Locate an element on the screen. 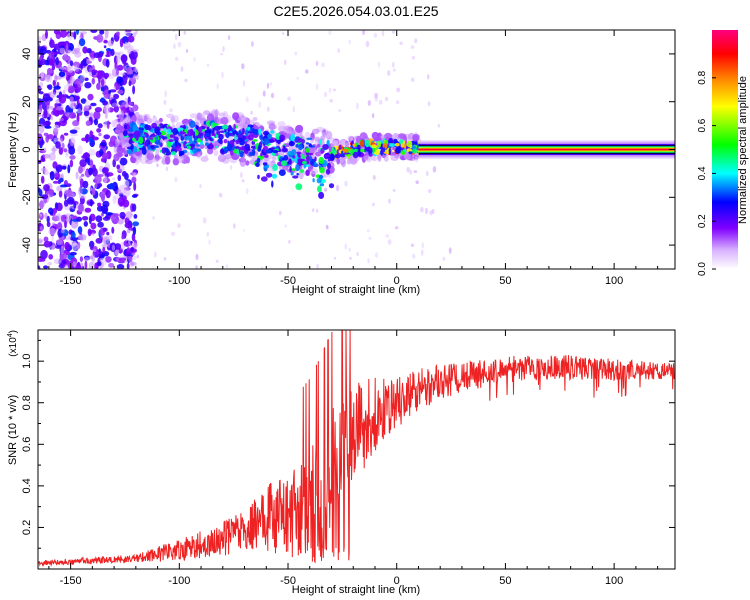  y-tick-label: 0.4 is located at coordinates (27, 485).